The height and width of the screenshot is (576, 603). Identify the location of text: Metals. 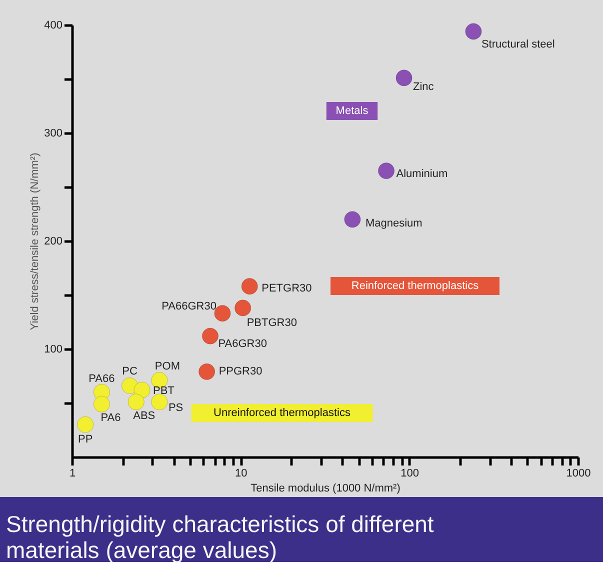
(352, 111).